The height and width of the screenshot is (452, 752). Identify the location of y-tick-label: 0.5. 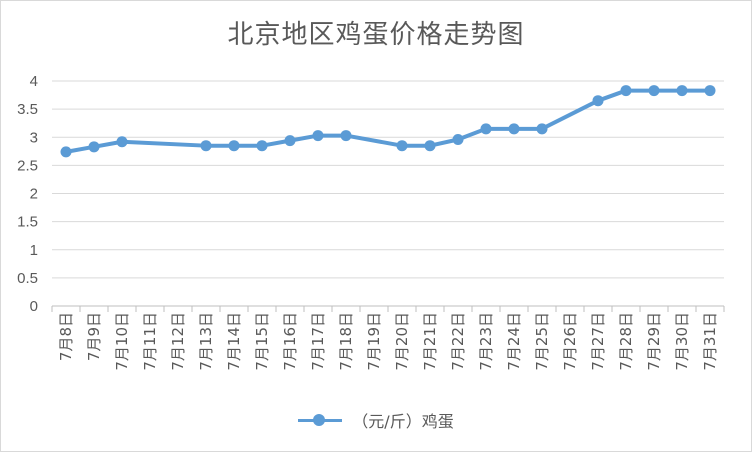
(27, 278).